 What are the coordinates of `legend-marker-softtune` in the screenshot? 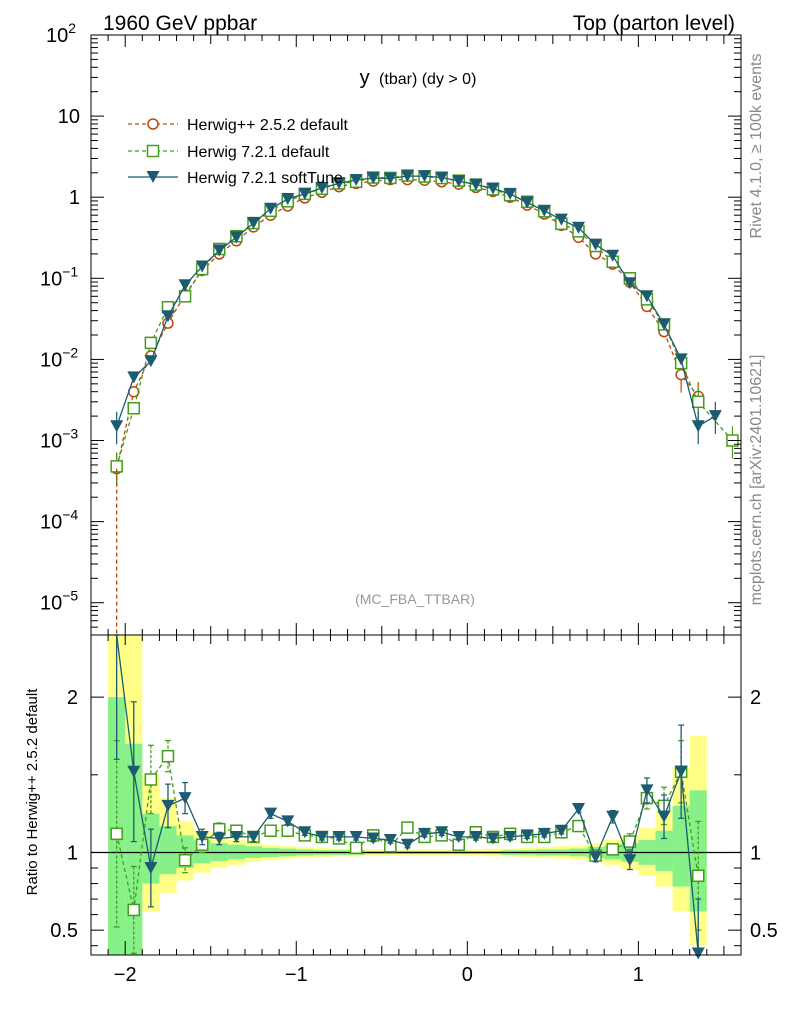 It's located at (153, 177).